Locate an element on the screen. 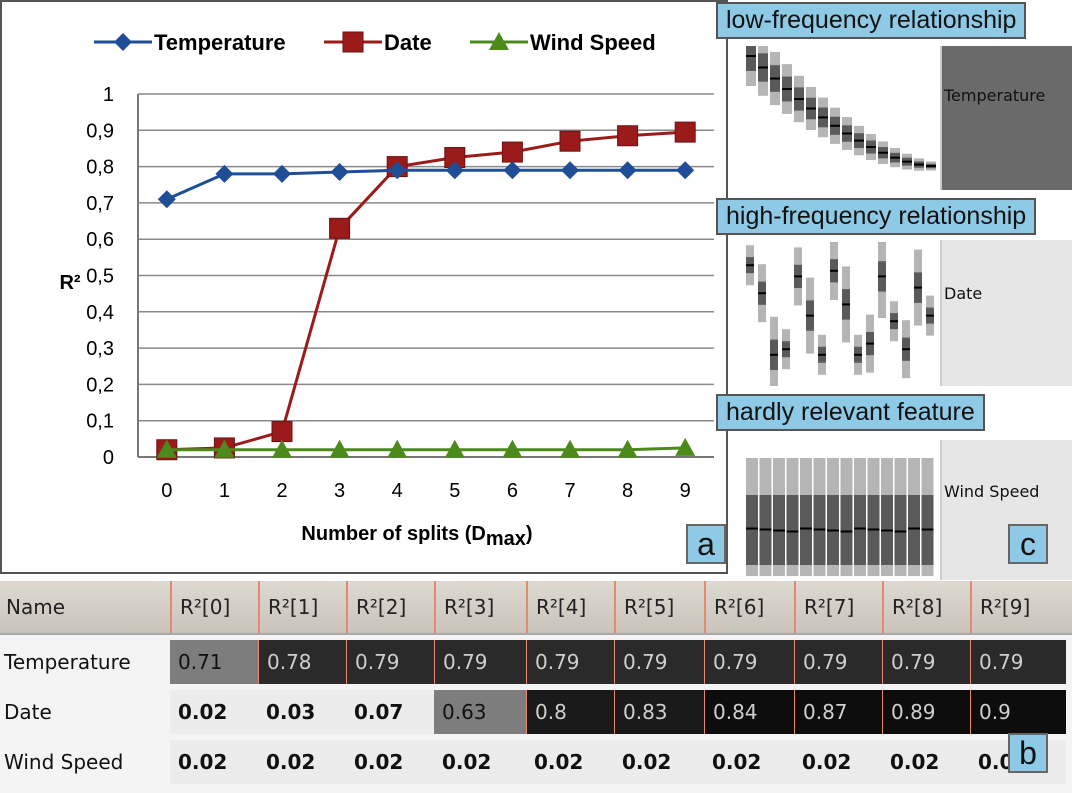 This screenshot has height=793, width=1072. y-tick-label: 1 is located at coordinates (108, 95).